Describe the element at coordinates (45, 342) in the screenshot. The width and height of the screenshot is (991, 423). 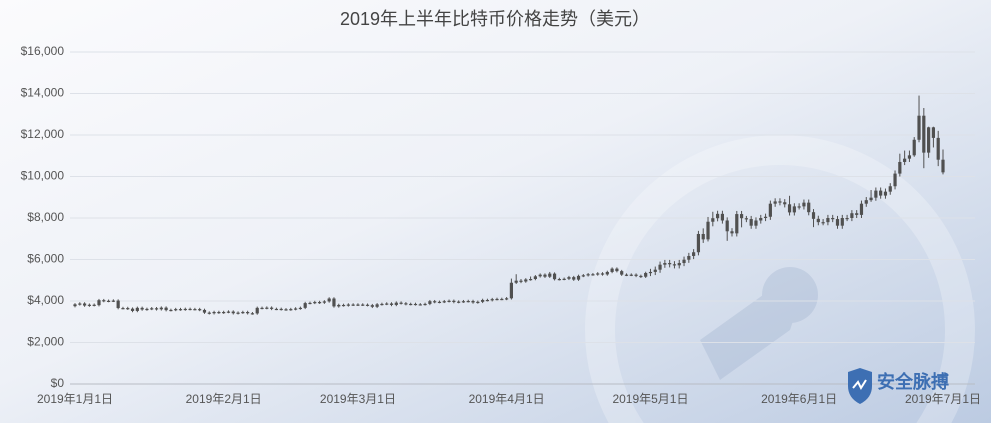
I see `y-tick-label: $2,000` at that location.